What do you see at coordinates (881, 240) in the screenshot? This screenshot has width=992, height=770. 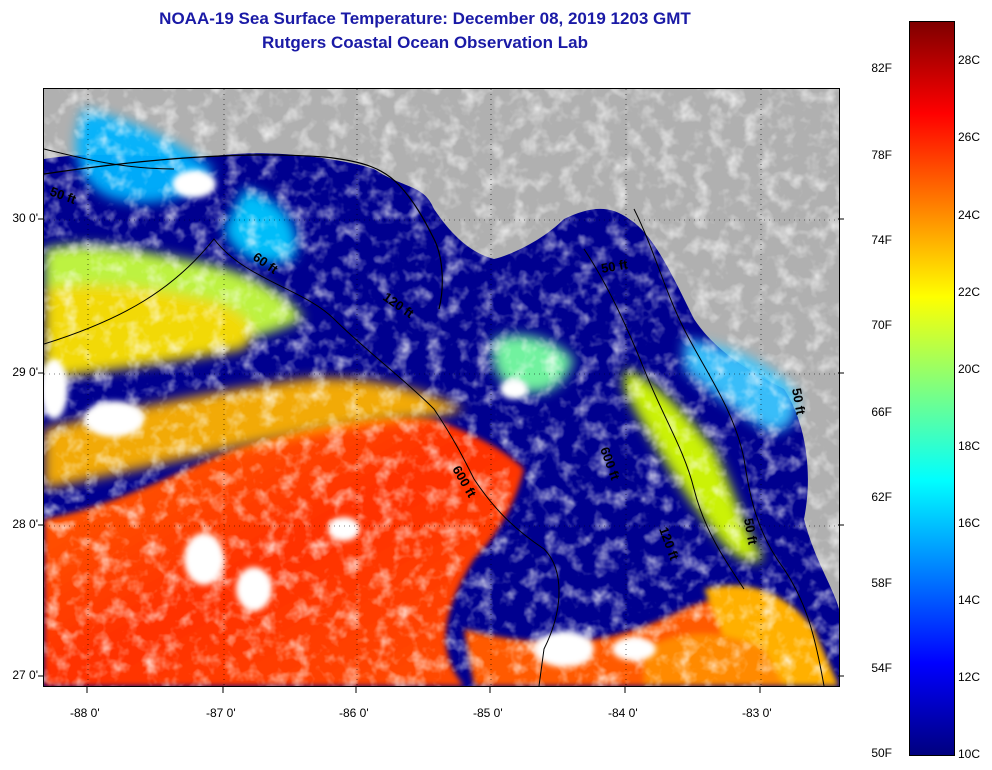 I see `colorbar-f-label: 74F` at bounding box center [881, 240].